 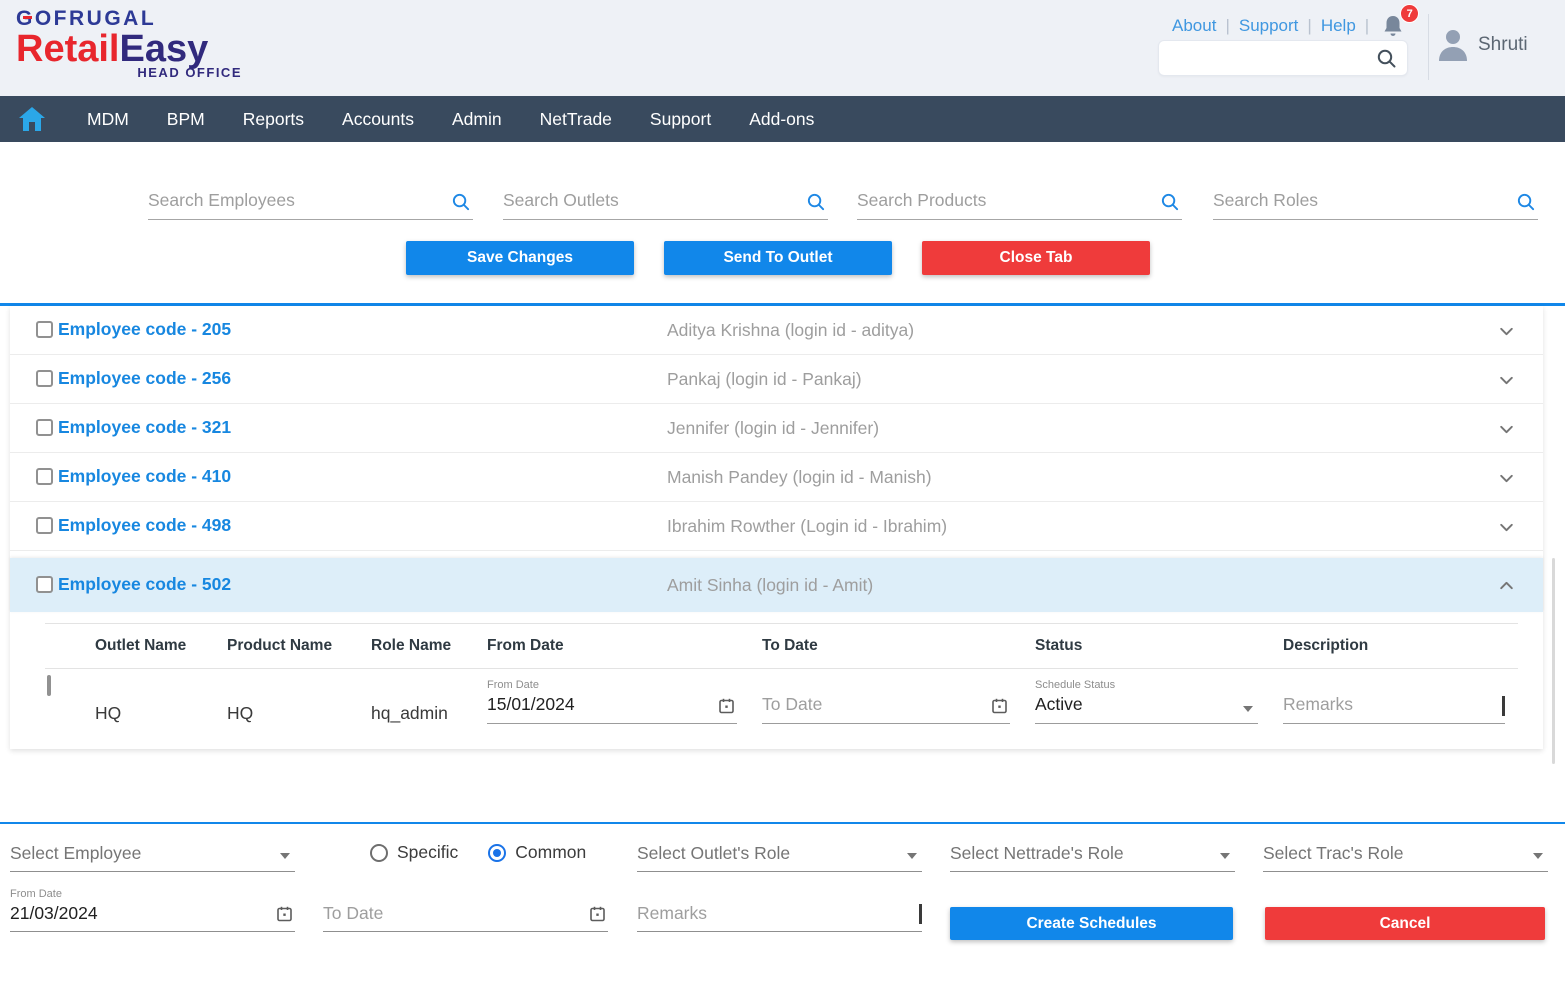 I want to click on from-date-value: 15/01/2024, so click(x=531, y=704).